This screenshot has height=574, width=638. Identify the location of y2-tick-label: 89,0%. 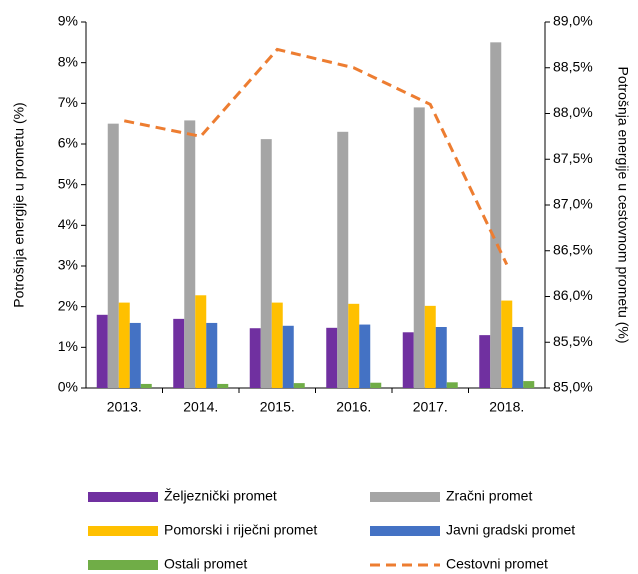
(573, 21).